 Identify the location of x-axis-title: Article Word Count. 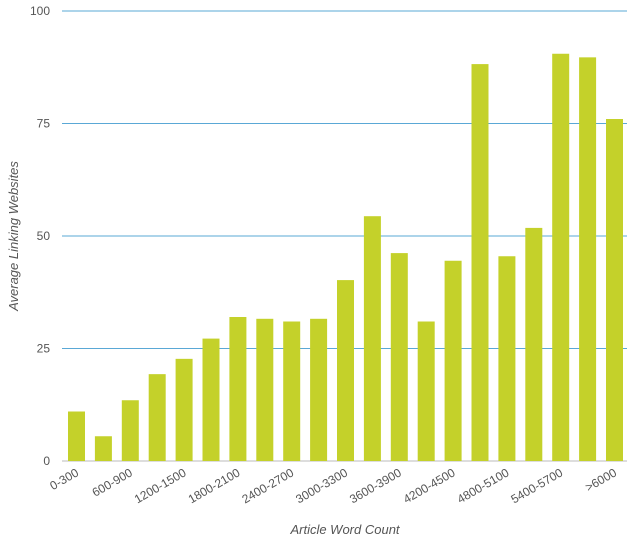
(344, 529).